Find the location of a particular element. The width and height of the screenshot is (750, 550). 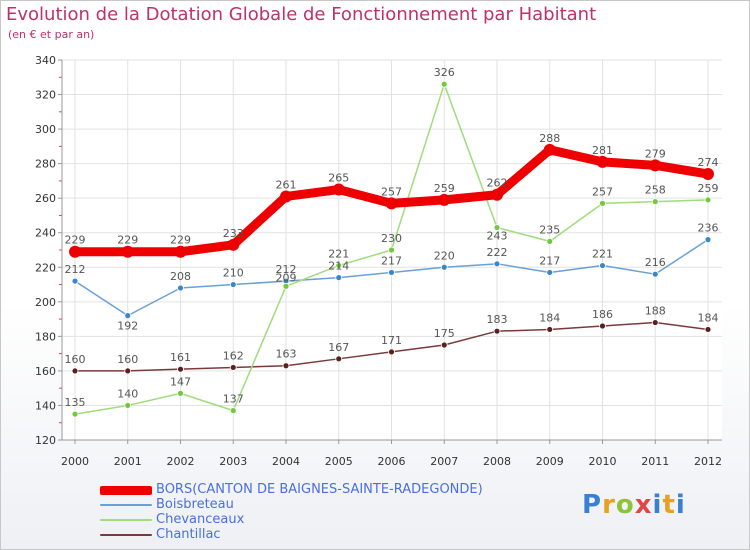

logo-letter: t is located at coordinates (669, 505).